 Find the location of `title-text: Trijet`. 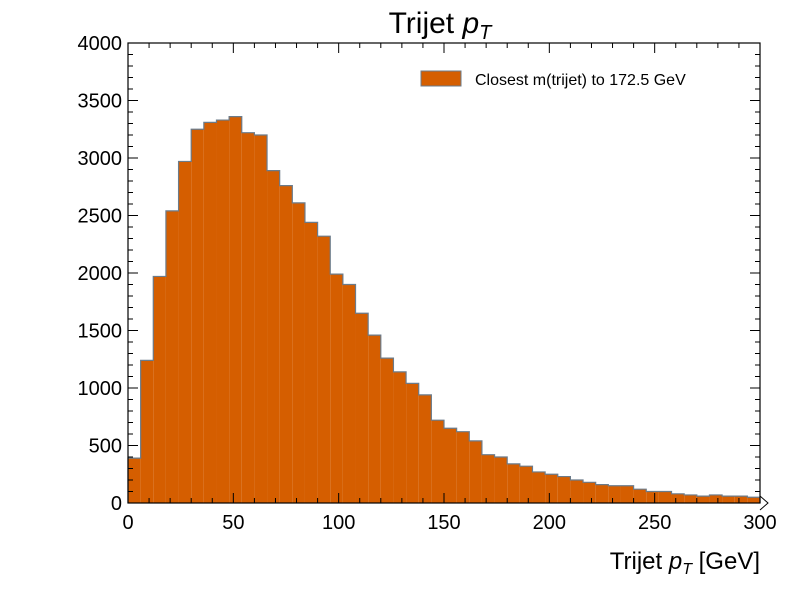

title-text: Trijet is located at coordinates (426, 23).